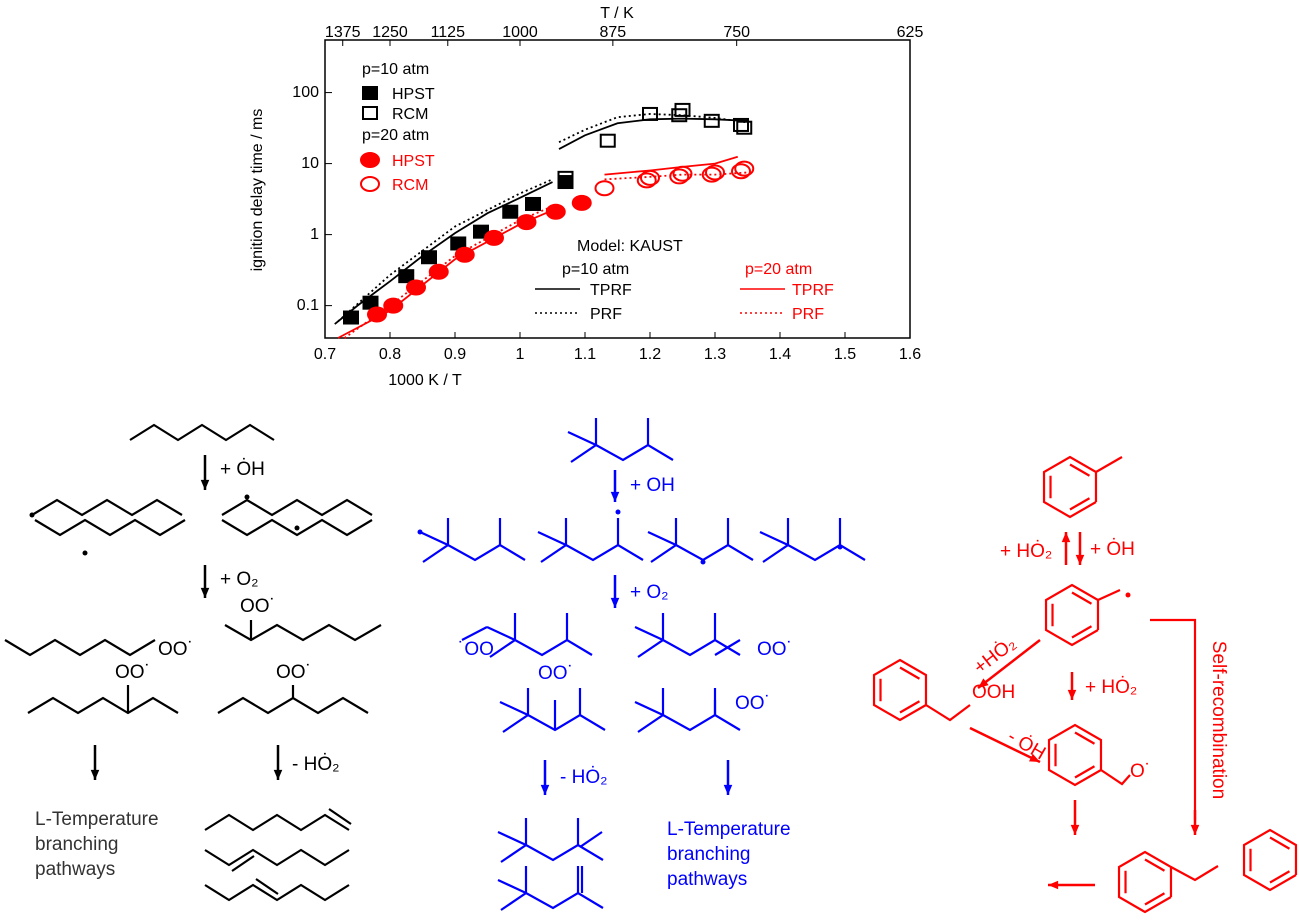 The width and height of the screenshot is (1299, 922). Describe the element at coordinates (310, 163) in the screenshot. I see `y-tick-label: 10` at that location.